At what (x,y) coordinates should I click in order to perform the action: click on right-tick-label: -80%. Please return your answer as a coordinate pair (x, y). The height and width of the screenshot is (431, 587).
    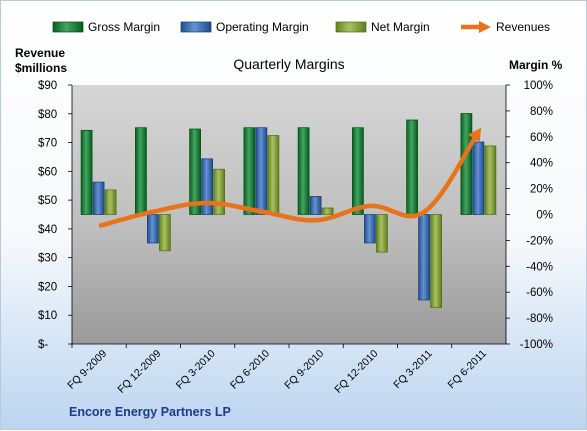
    Looking at the image, I should click on (539, 319).